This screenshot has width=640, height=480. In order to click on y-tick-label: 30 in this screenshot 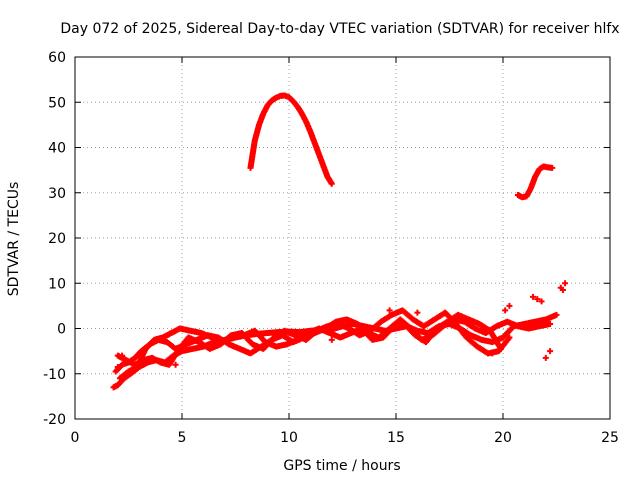, I will do `click(57, 194)`.